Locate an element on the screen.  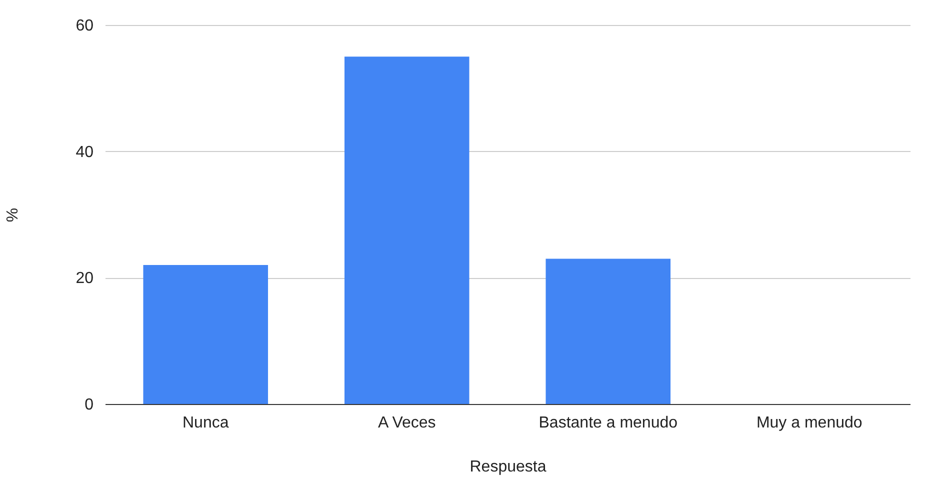
y-tick-label: 0 is located at coordinates (89, 405).